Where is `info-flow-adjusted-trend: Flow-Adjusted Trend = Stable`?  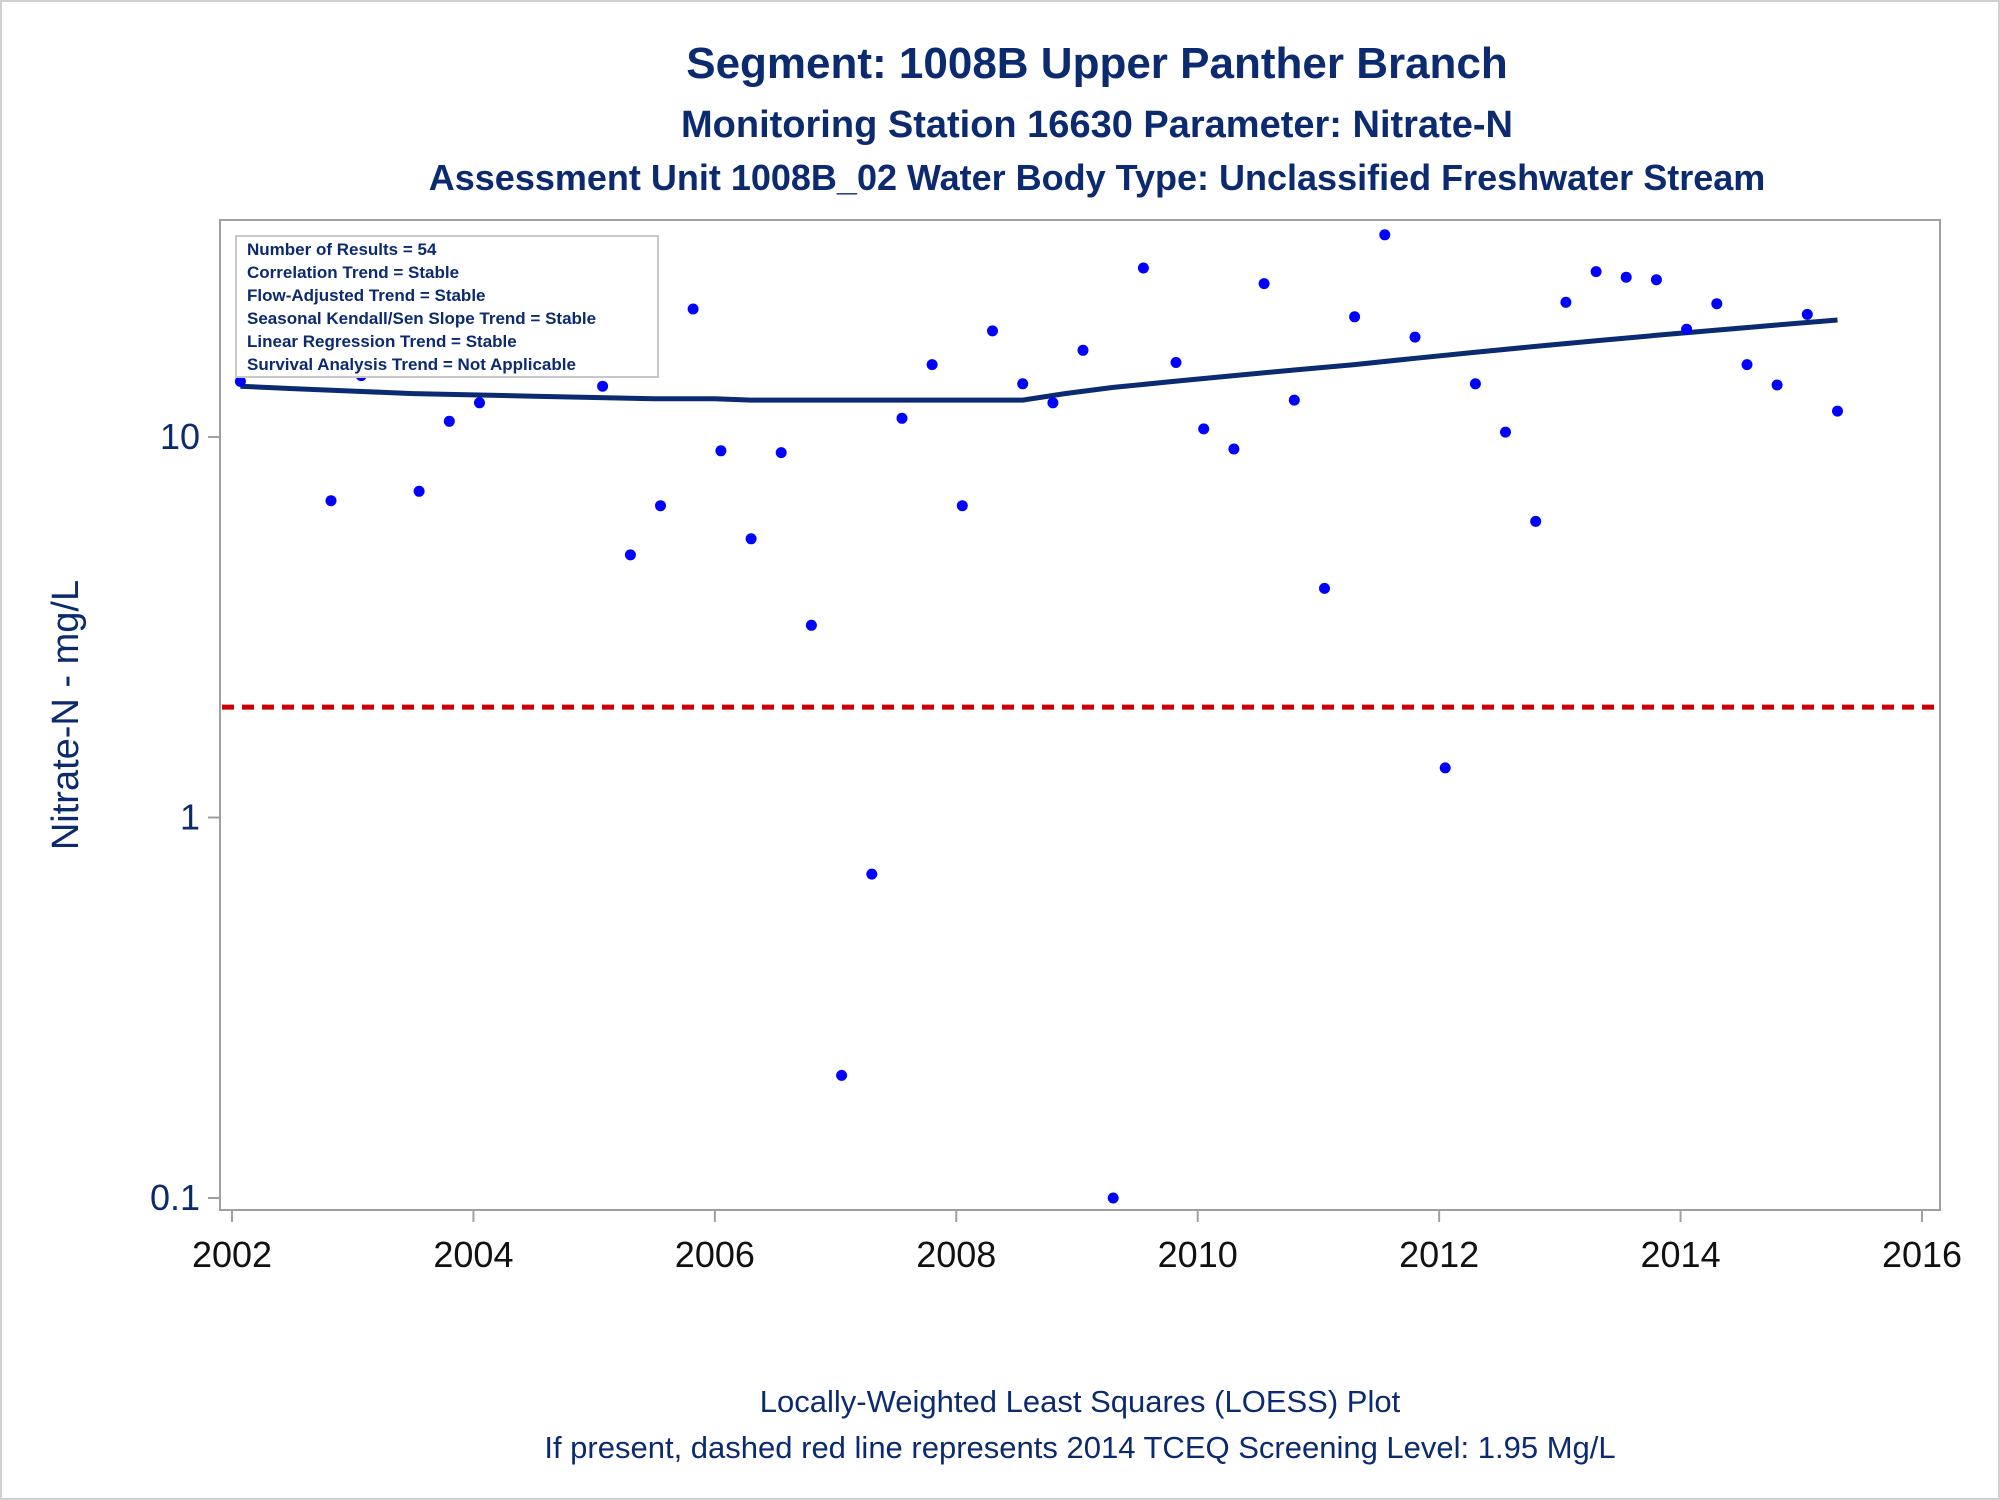 info-flow-adjusted-trend: Flow-Adjusted Trend = Stable is located at coordinates (366, 295).